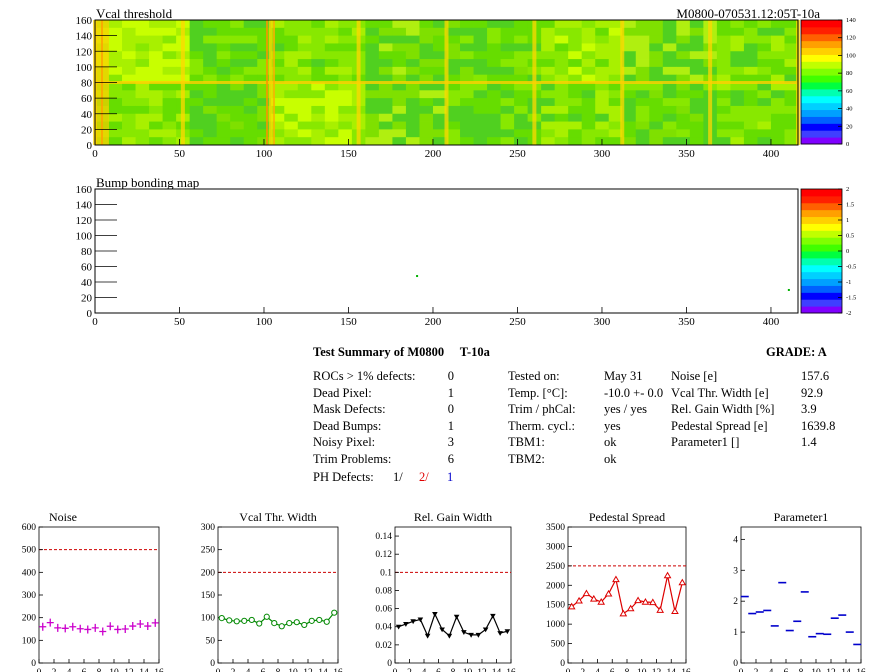  I want to click on y-tick-label: 0, so click(212, 664).